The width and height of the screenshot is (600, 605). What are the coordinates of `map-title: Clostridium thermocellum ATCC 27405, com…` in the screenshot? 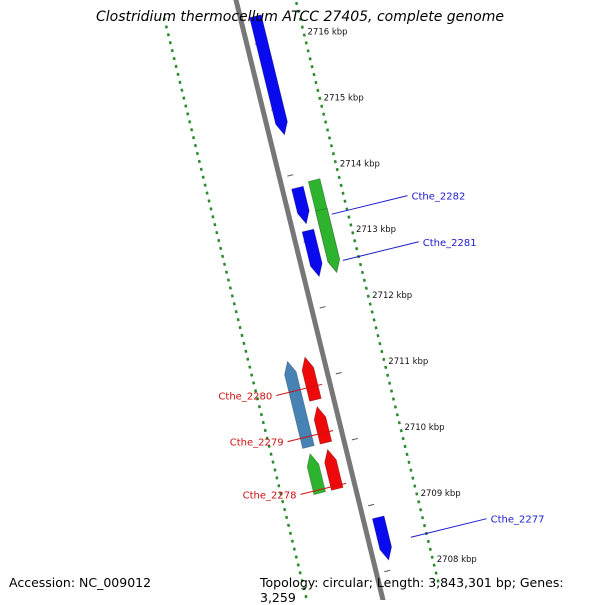 It's located at (300, 17).